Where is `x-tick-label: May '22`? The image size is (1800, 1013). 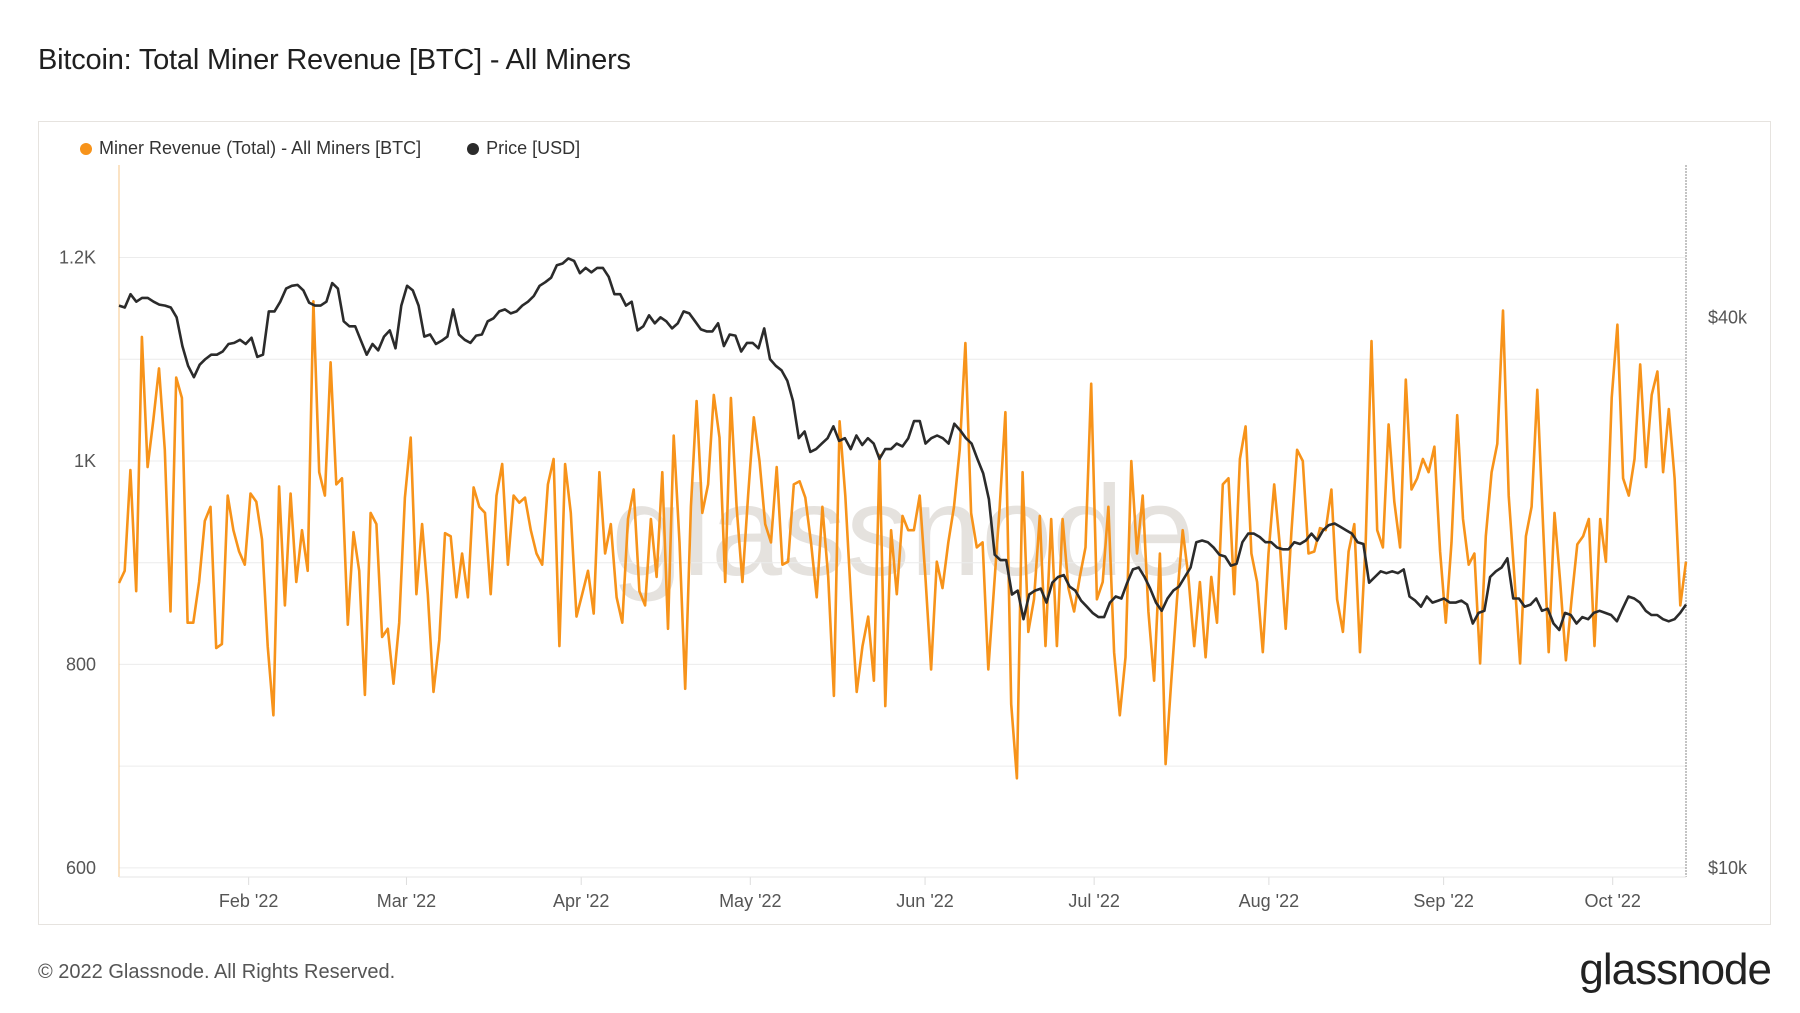 x-tick-label: May '22 is located at coordinates (750, 901).